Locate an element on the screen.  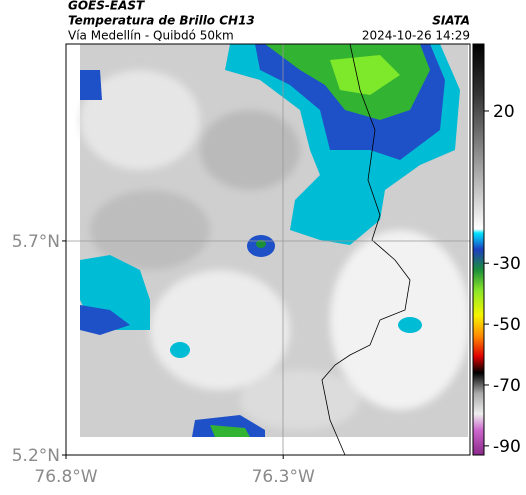
lat-tick-label: 5.2°N is located at coordinates (36, 456).